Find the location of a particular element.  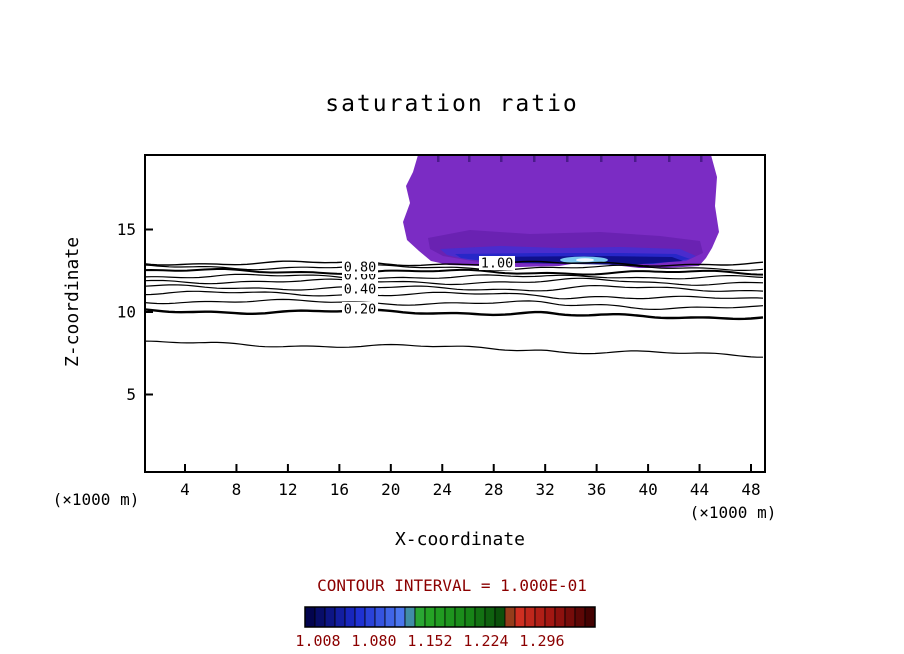

x-tick-label: 8 is located at coordinates (237, 489).